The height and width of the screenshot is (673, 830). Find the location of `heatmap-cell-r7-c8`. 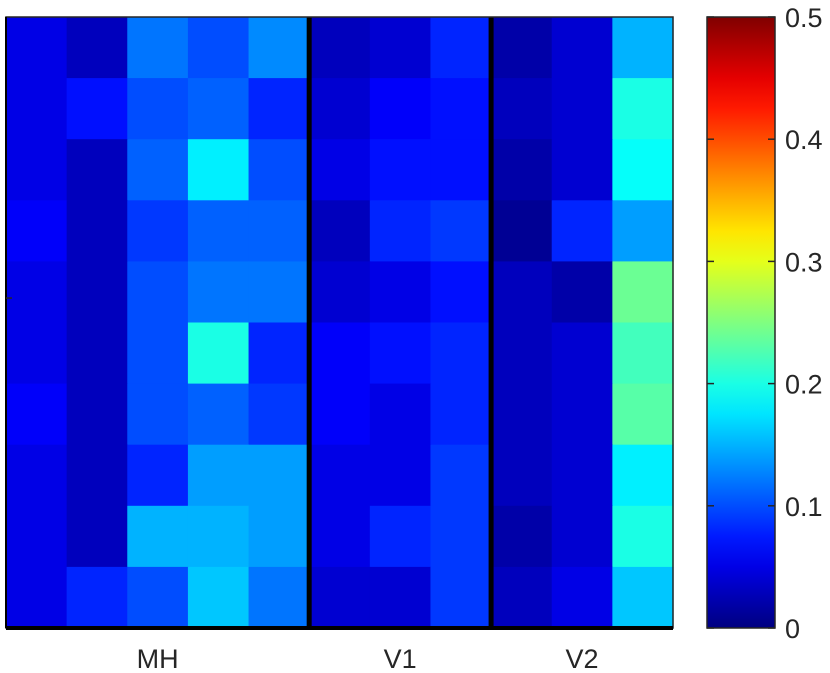

heatmap-cell-r7-c8 is located at coordinates (522, 475).